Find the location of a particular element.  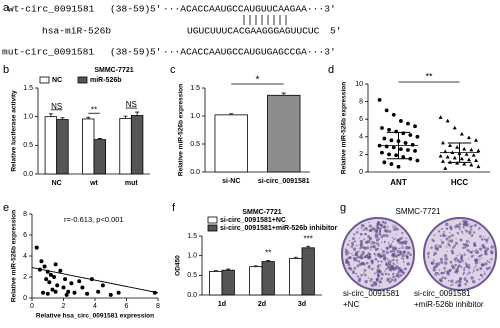

y-tick-label: 10 is located at coordinates (359, 84).